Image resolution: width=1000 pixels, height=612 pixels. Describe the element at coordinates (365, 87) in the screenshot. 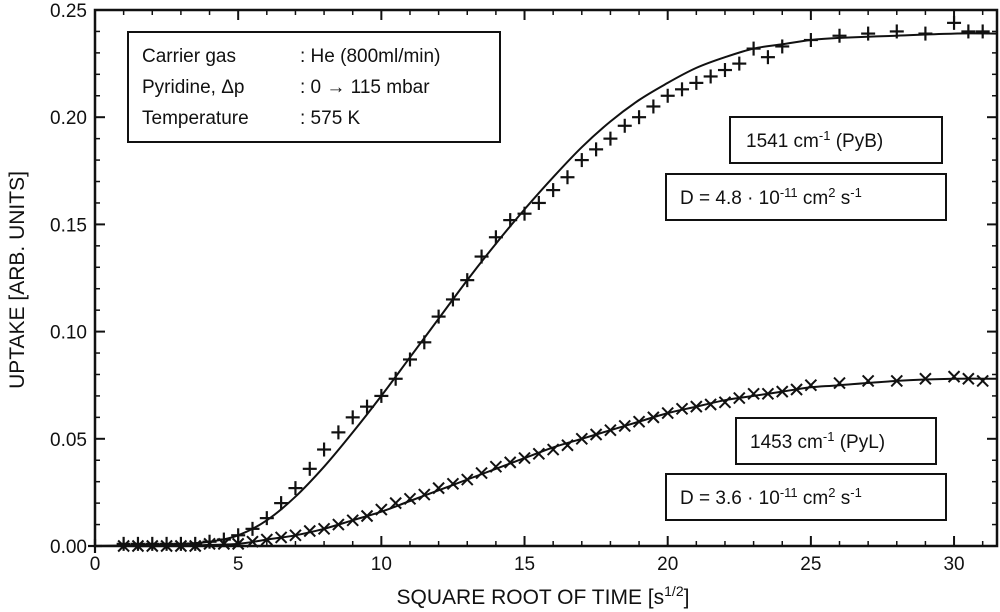

I see `condition-value-pyridine: : 0 → 115 mbar` at that location.